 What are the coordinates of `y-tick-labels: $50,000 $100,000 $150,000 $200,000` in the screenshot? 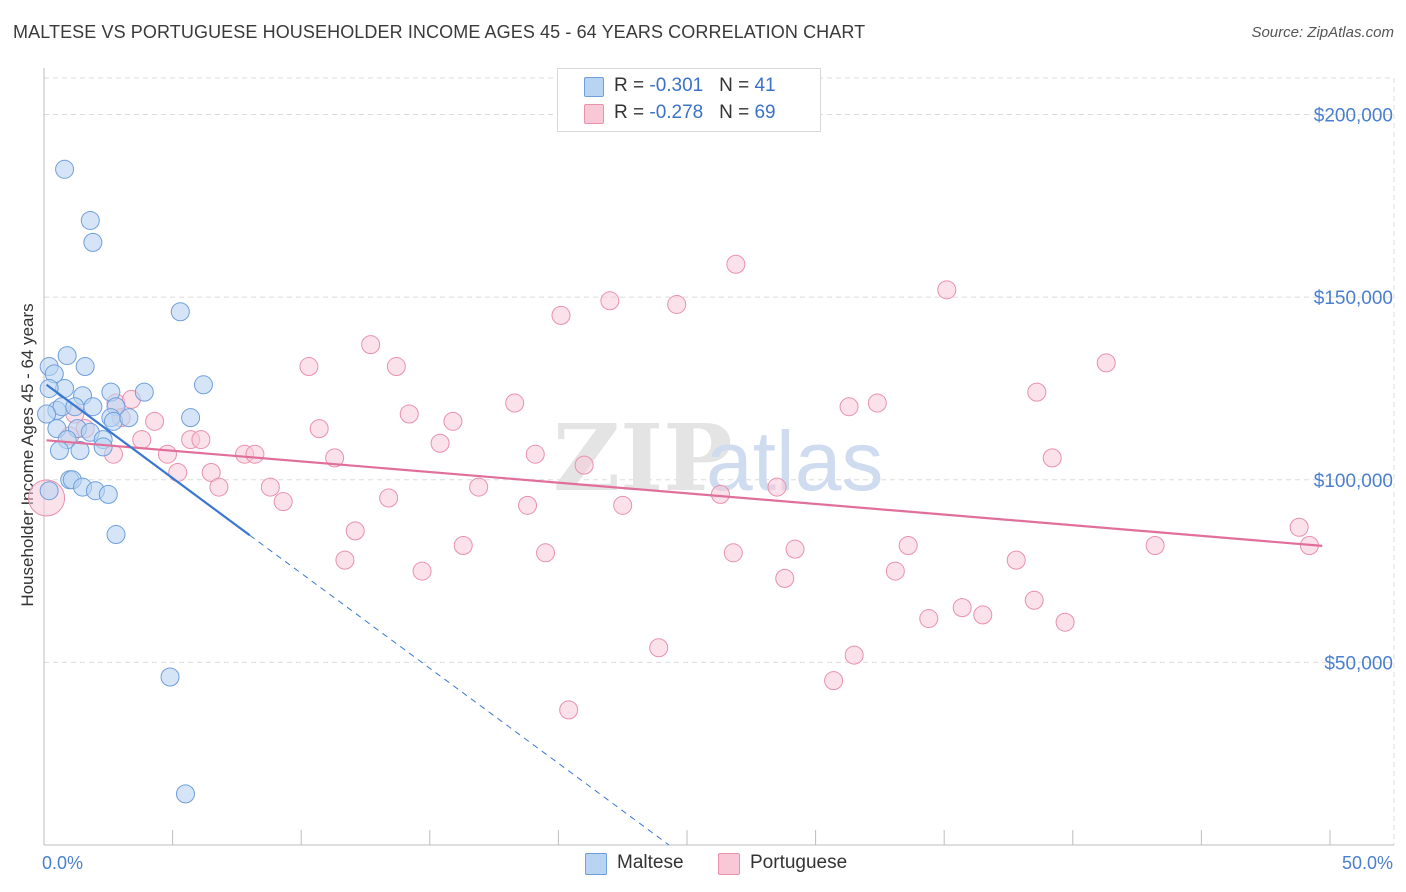 It's located at (1353, 390).